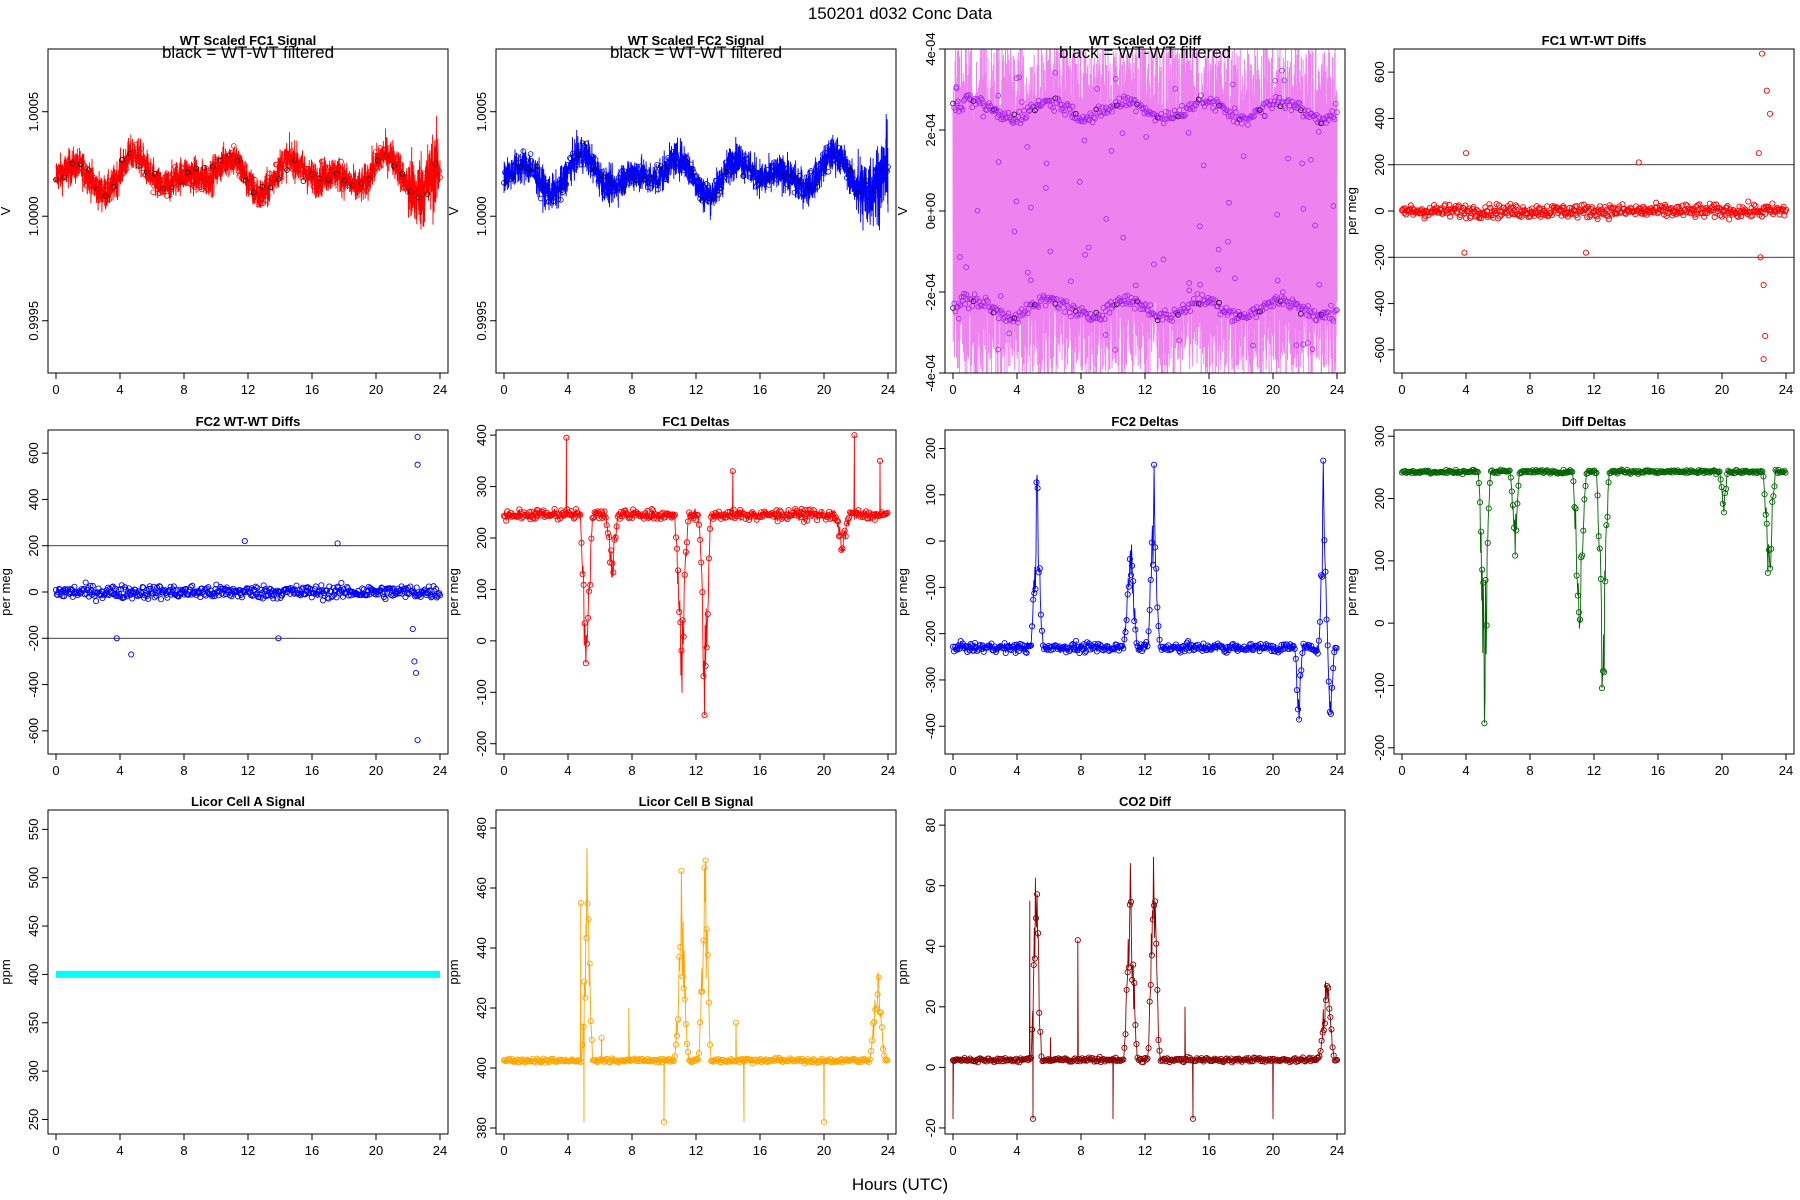 This screenshot has width=1800, height=1200. What do you see at coordinates (631, 1150) in the screenshot?
I see `x-tick-label: 8` at bounding box center [631, 1150].